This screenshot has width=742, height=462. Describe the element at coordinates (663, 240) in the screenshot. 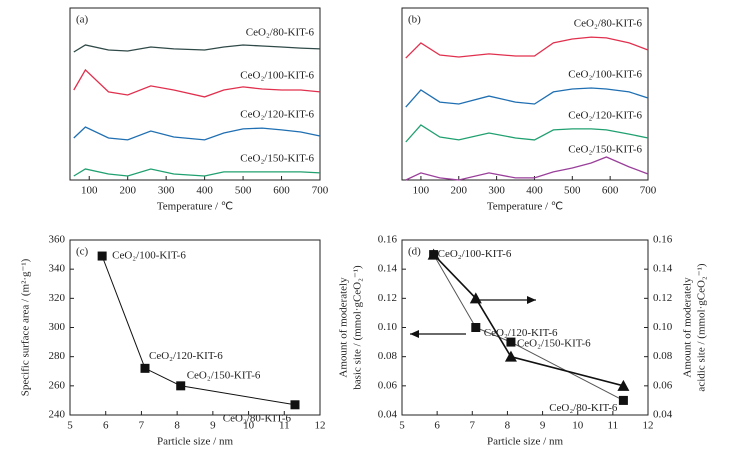

I see `y2-tick-label: 0.16` at that location.